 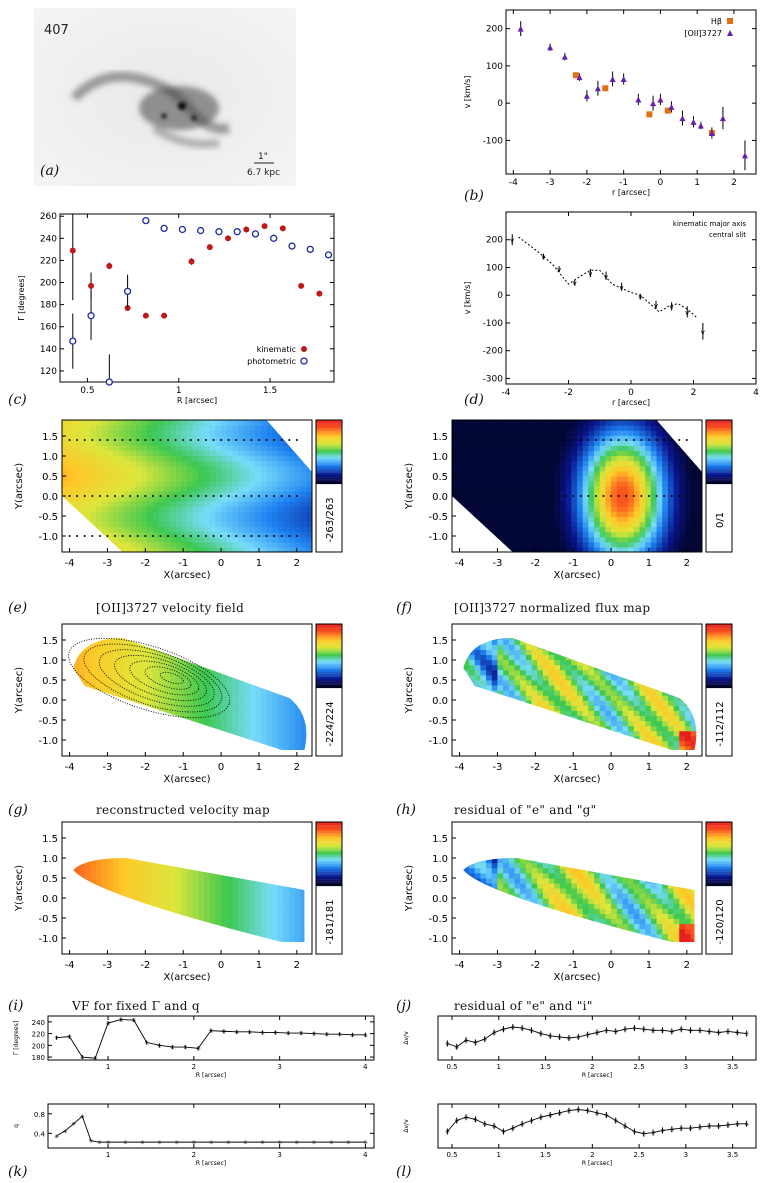 I want to click on y-tick-label: 200, so click(x=494, y=30).